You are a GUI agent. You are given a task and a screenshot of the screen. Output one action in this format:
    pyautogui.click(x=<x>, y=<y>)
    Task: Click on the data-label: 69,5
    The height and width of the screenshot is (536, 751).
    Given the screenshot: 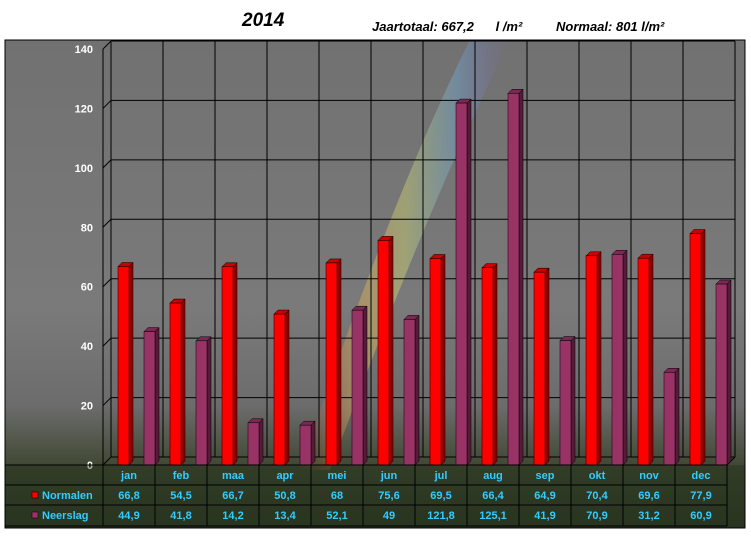 What is the action you would take?
    pyautogui.click(x=440, y=496)
    